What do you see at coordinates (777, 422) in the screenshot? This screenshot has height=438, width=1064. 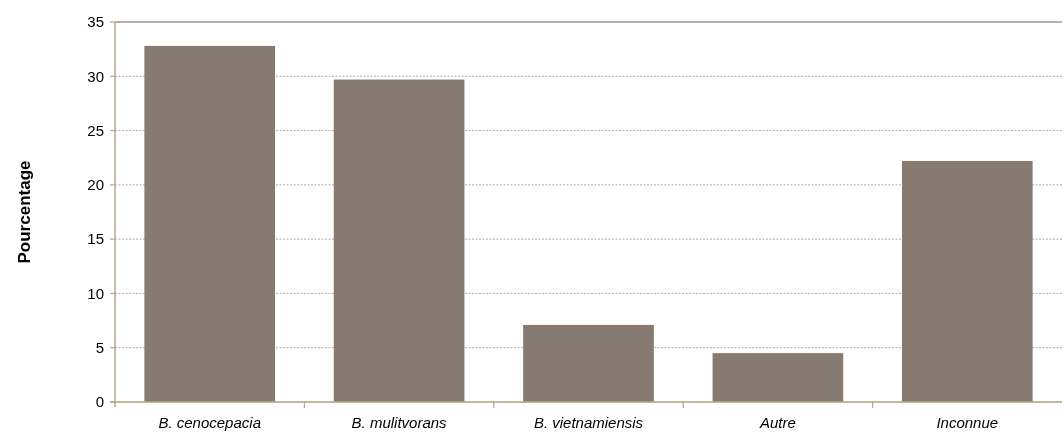 I see `x-tick-label: Autre` at bounding box center [777, 422].